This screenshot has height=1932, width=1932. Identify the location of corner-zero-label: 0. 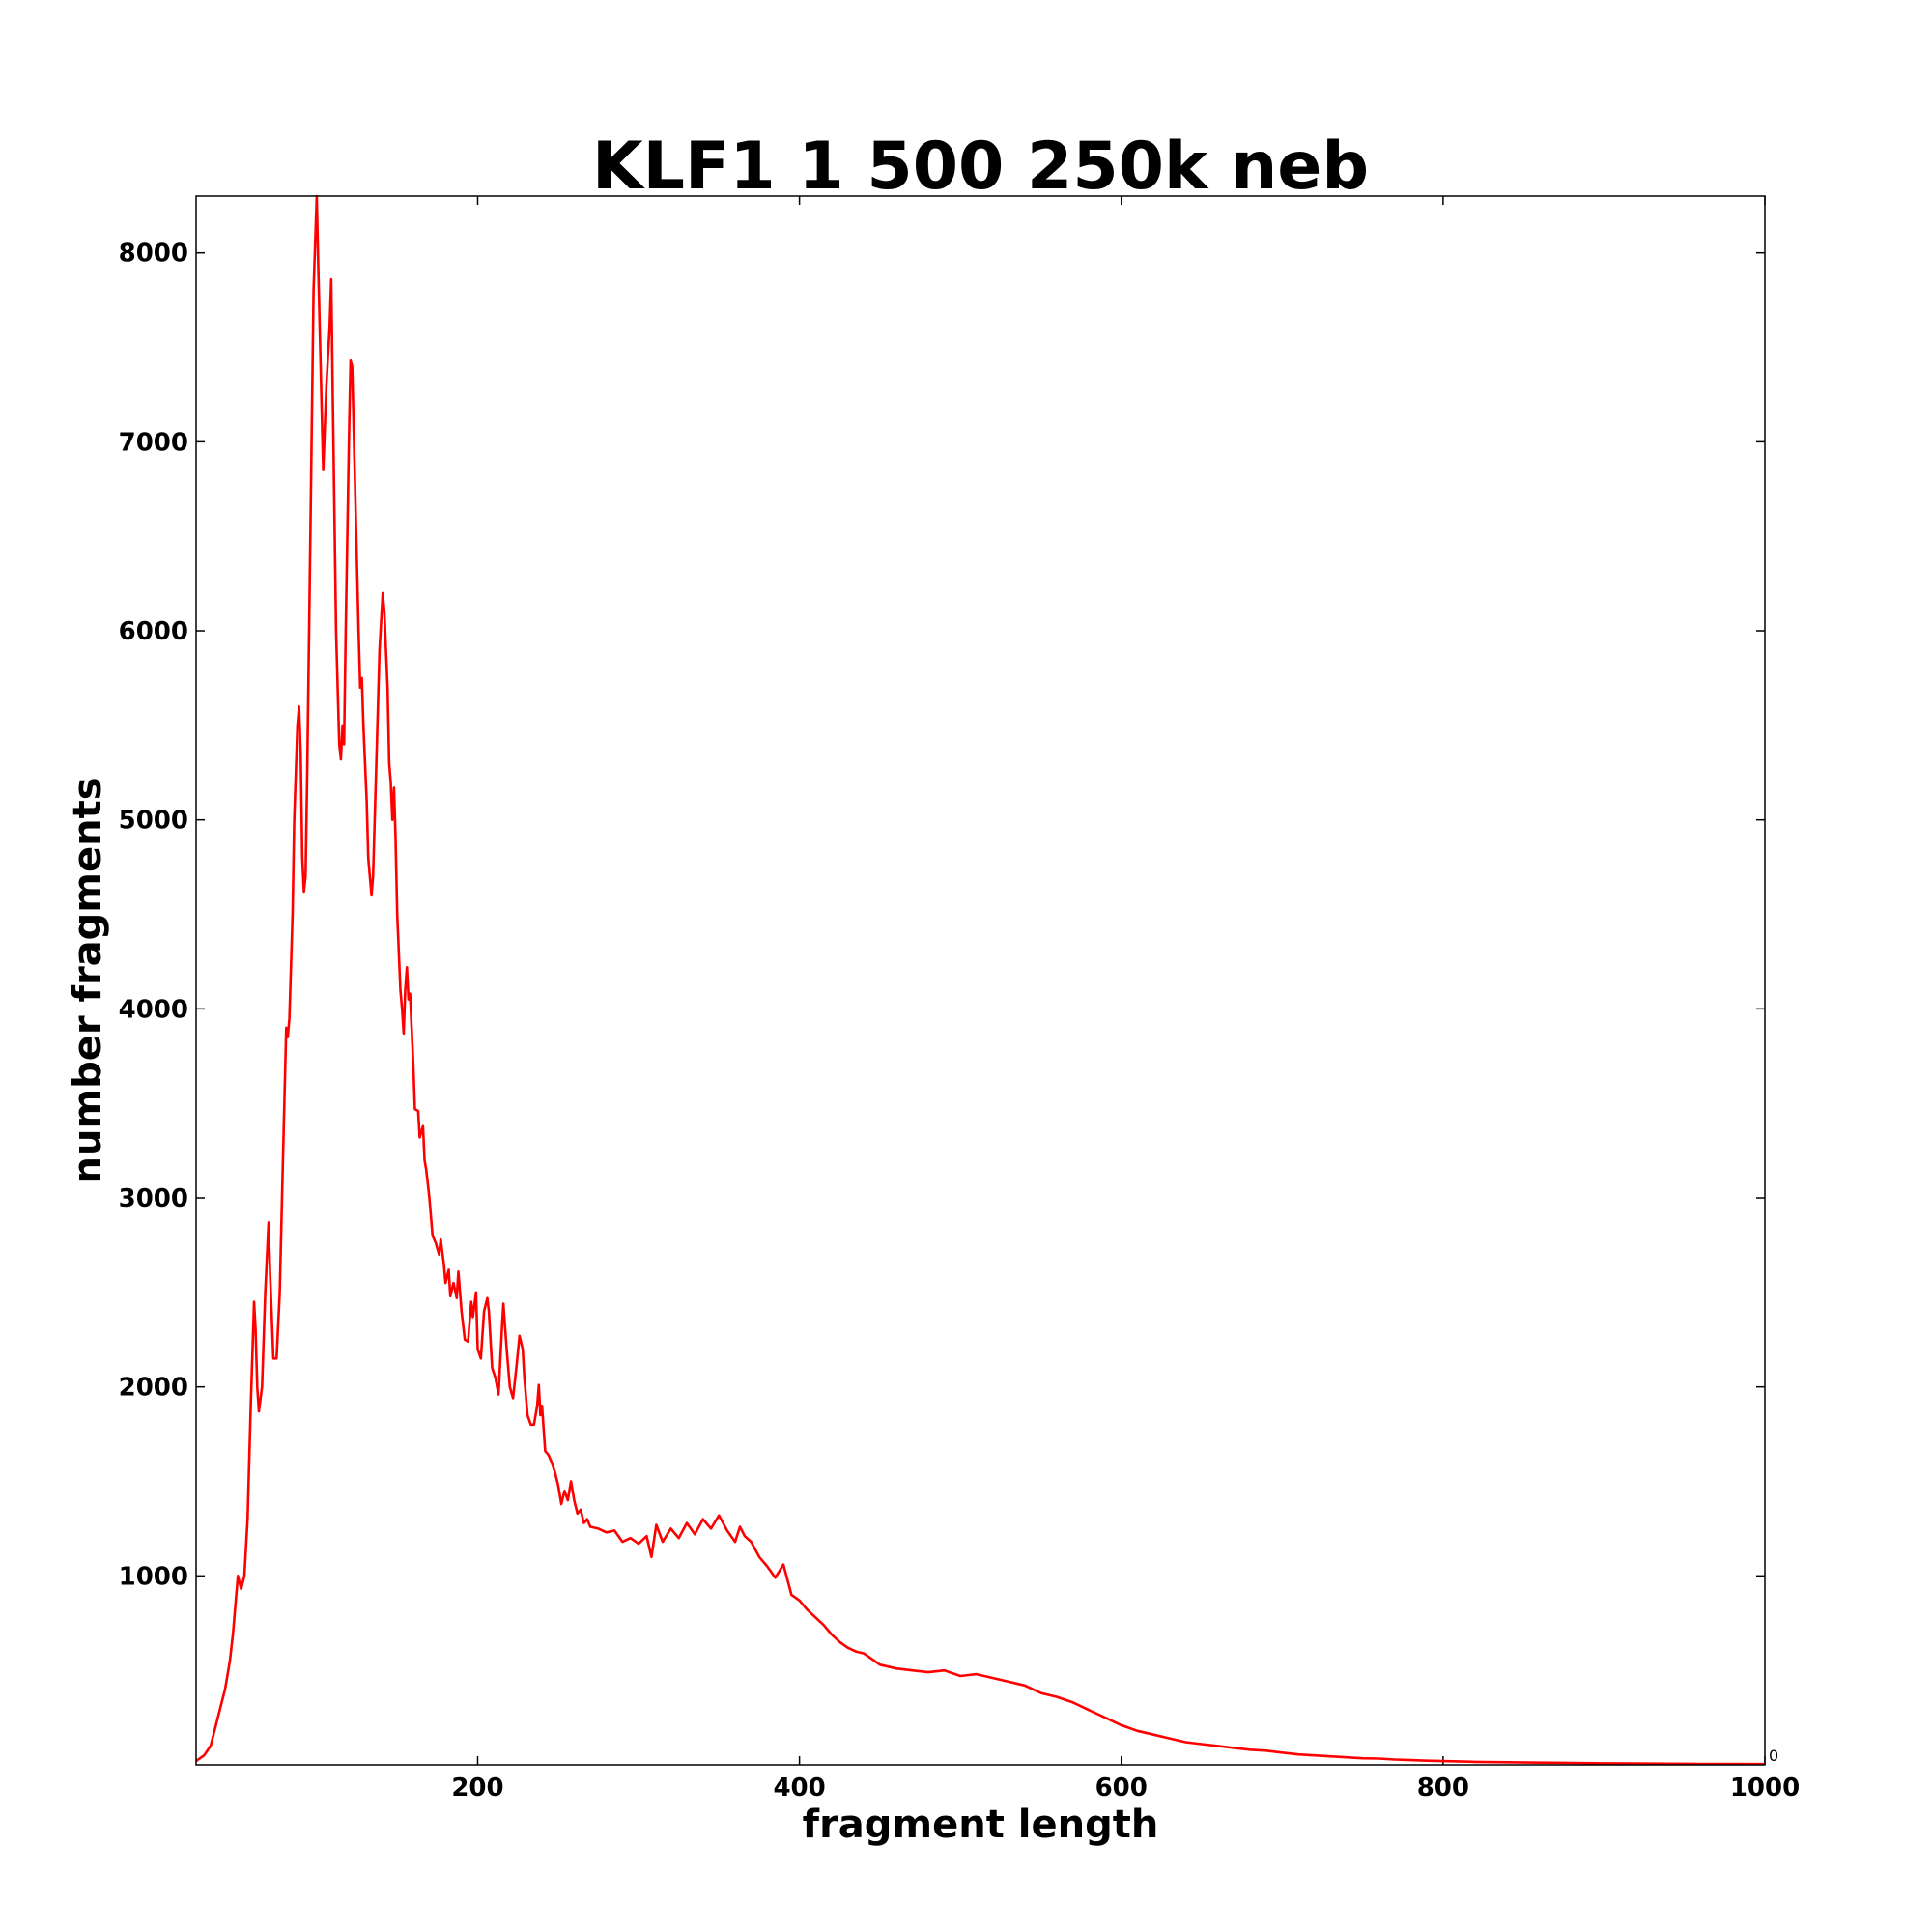
(1773, 1756).